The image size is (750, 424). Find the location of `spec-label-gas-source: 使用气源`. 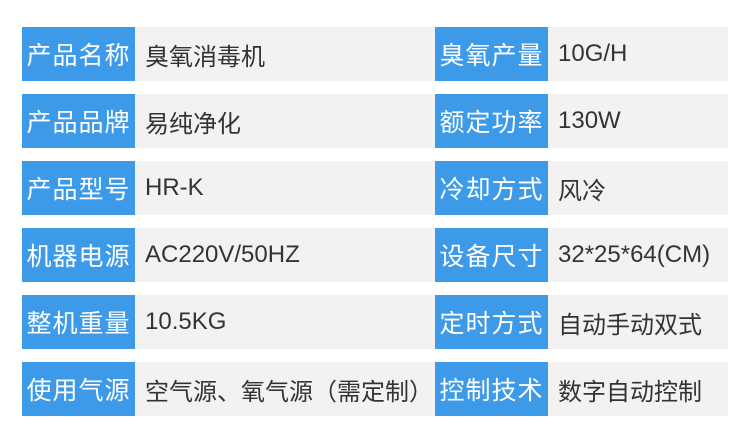

spec-label-gas-source: 使用气源 is located at coordinates (78, 389).